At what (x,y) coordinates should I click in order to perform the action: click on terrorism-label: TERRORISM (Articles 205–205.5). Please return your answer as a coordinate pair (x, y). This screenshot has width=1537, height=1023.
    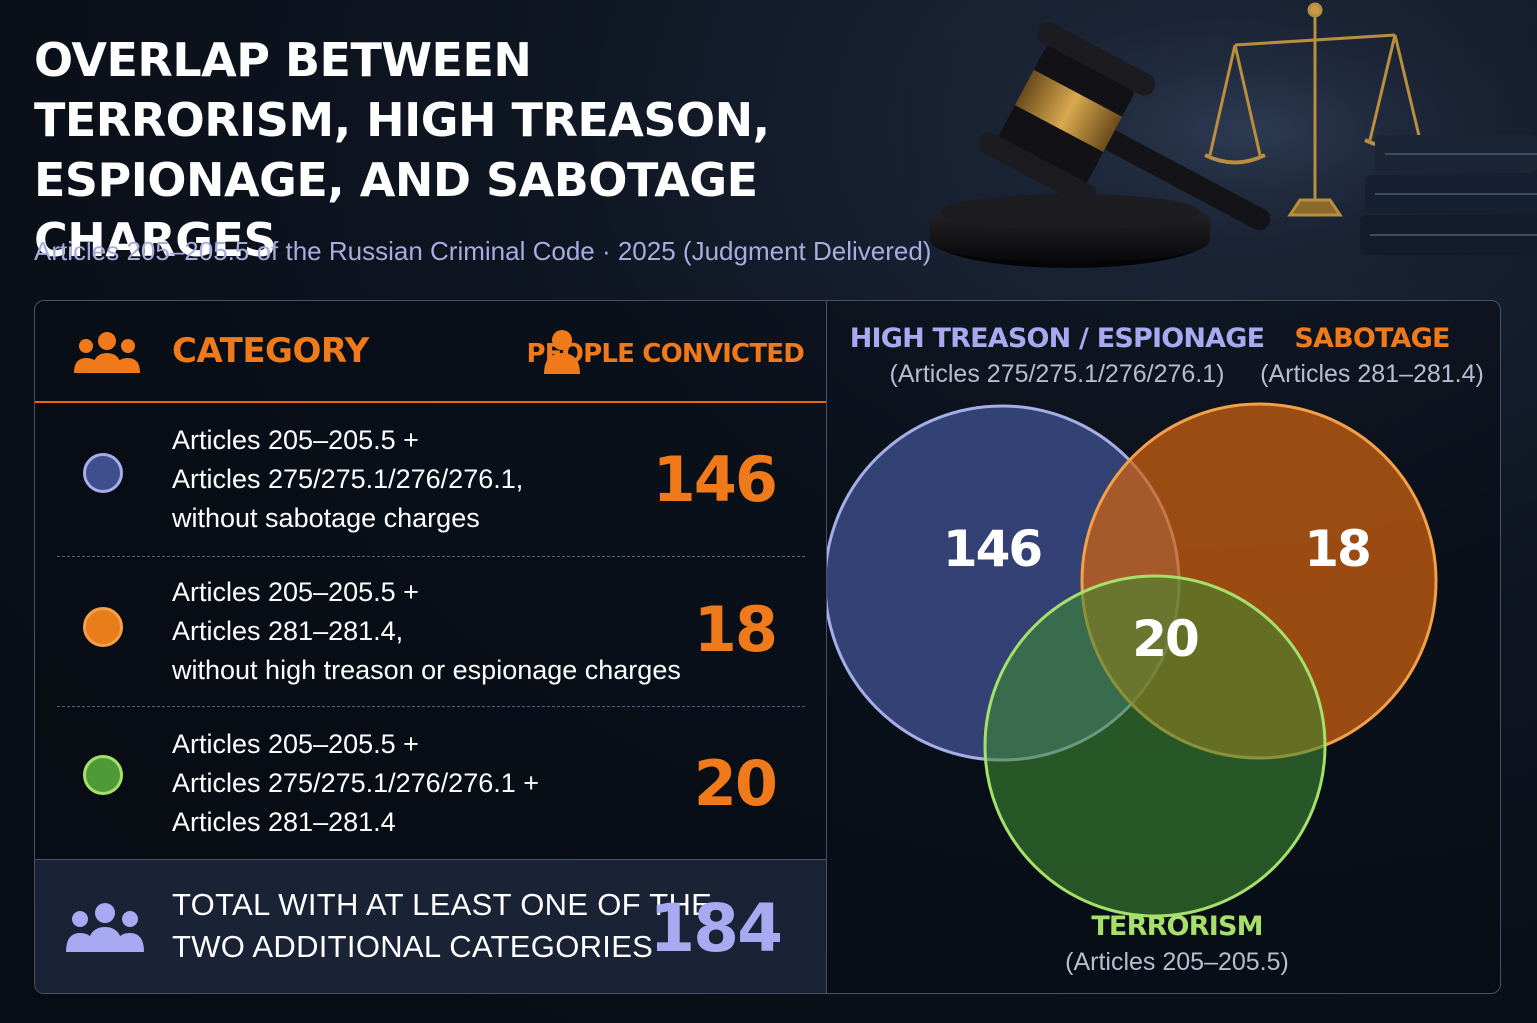
    Looking at the image, I should click on (1177, 944).